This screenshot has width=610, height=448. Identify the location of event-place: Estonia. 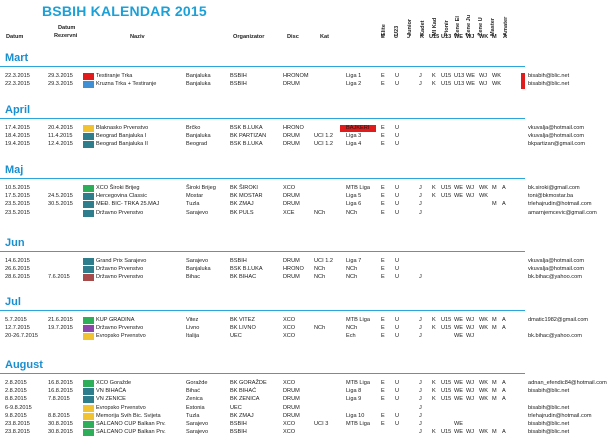
(195, 407).